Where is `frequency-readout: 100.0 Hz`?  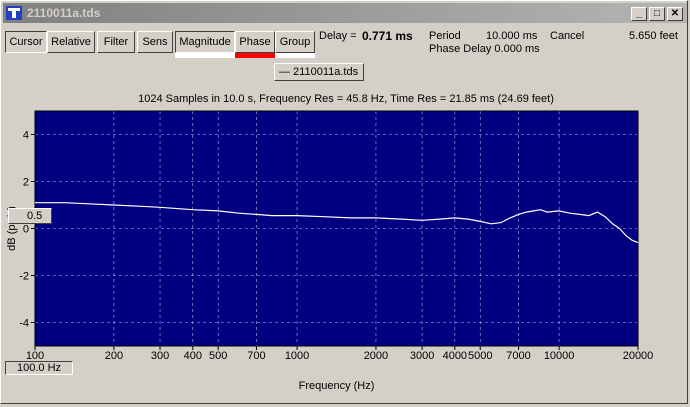 frequency-readout: 100.0 Hz is located at coordinates (39, 368).